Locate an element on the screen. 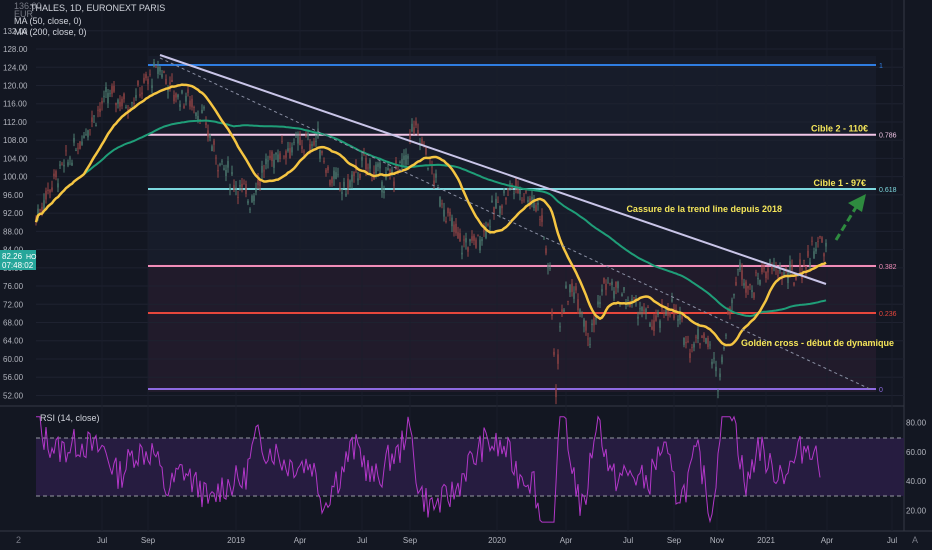  last-price-time: 07:48:02 is located at coordinates (18, 265).